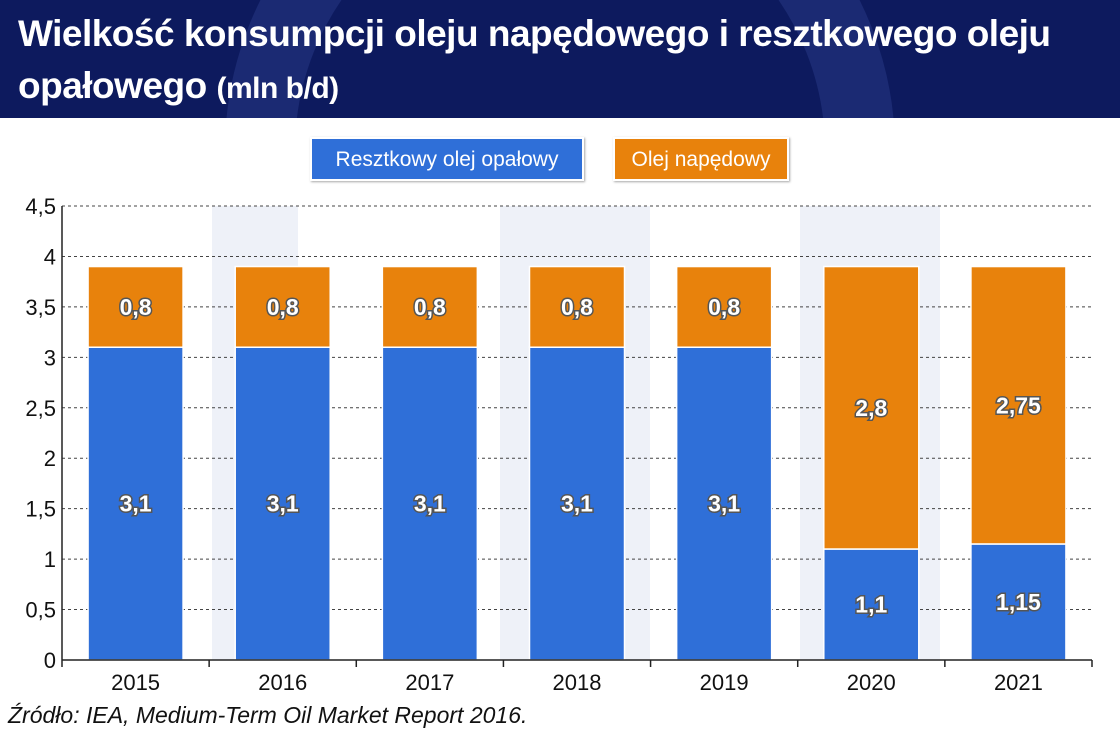 This screenshot has height=746, width=1120. I want to click on legend-item-diesel-label: Olej napędowy, so click(701, 159).